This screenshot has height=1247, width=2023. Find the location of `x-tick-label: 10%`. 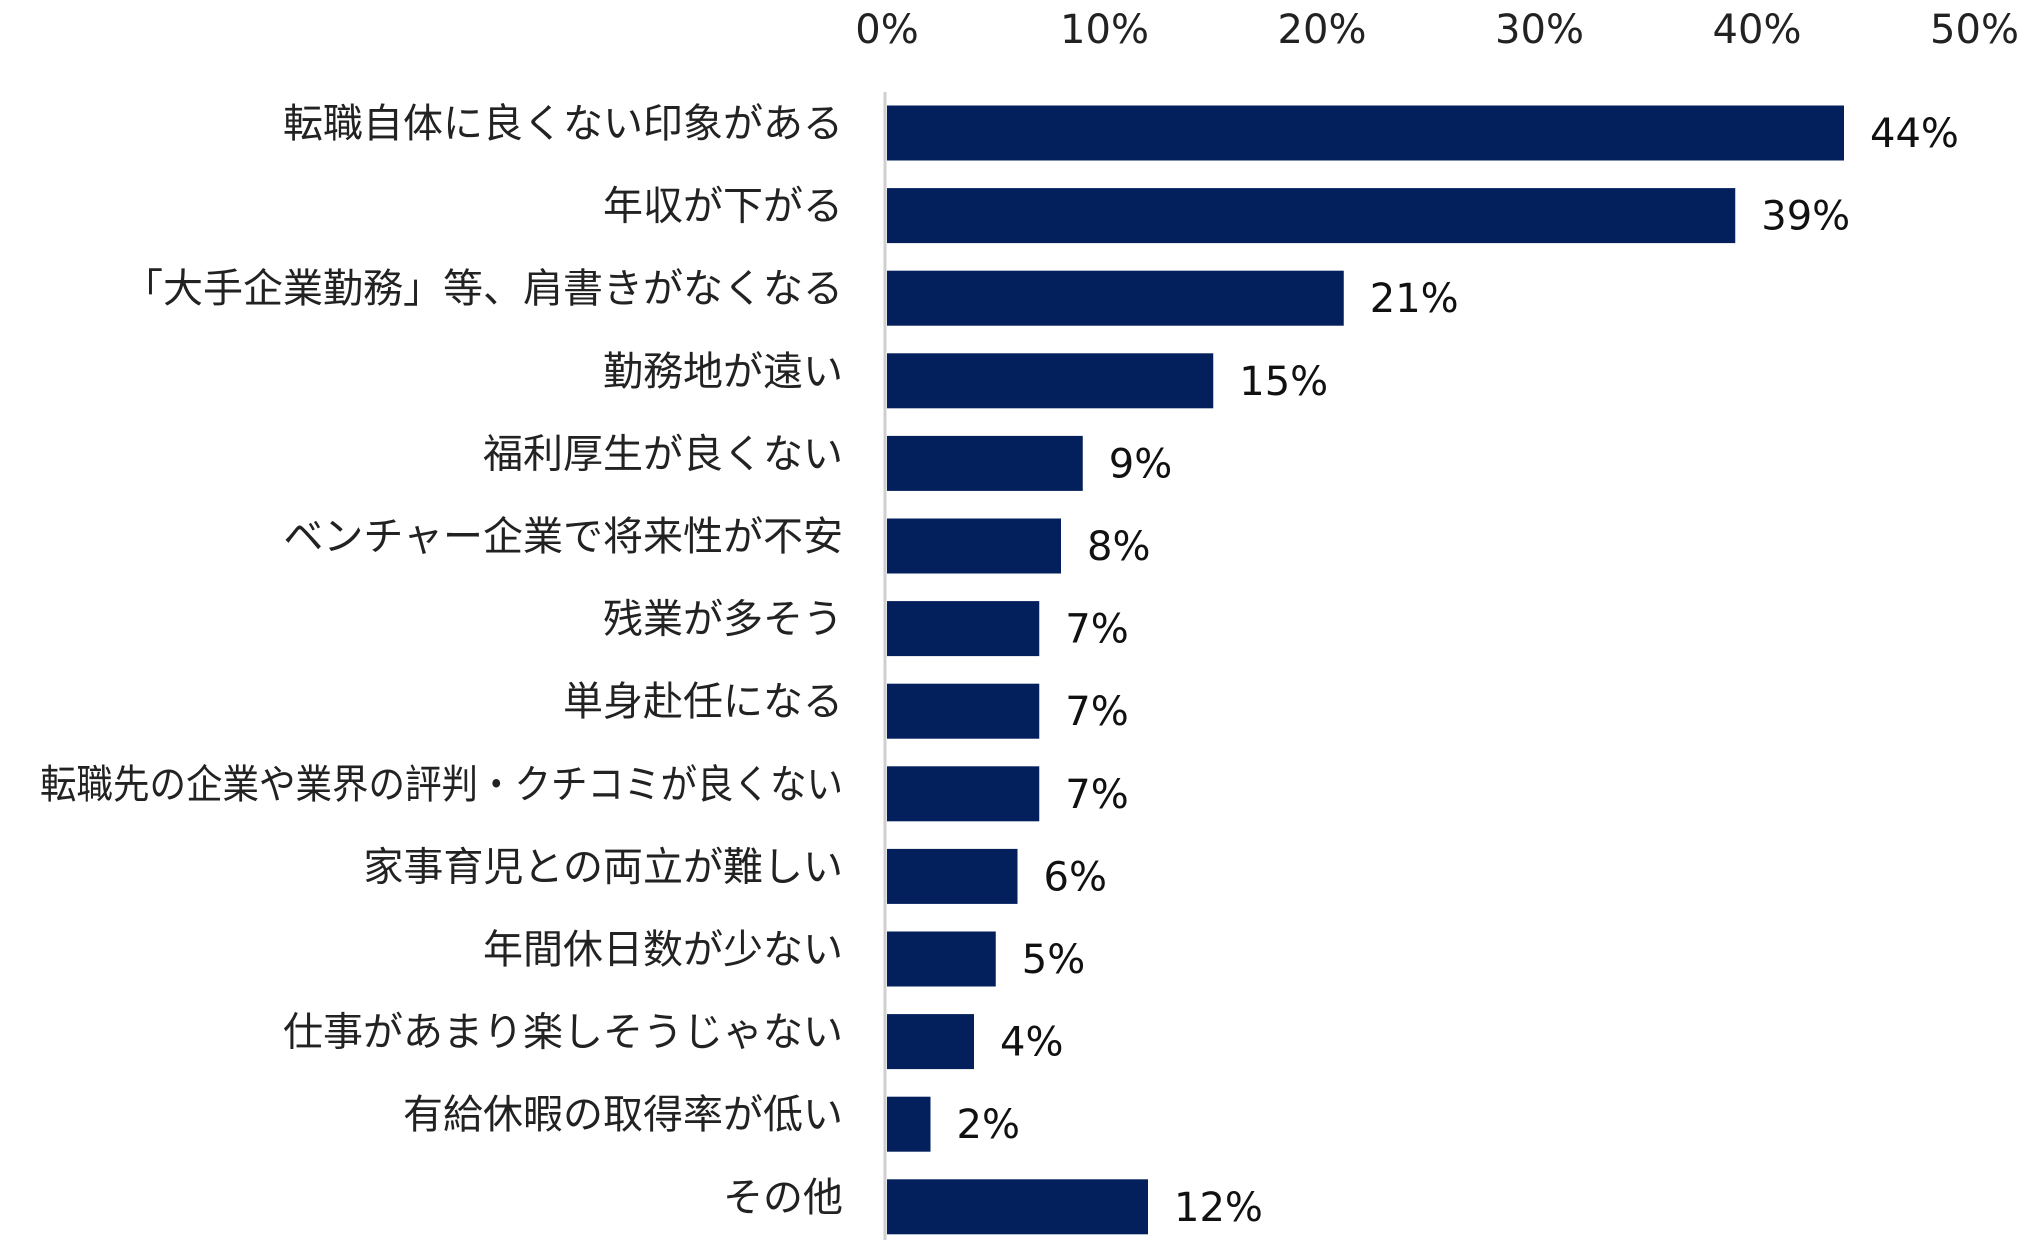

x-tick-label: 10% is located at coordinates (1104, 30).